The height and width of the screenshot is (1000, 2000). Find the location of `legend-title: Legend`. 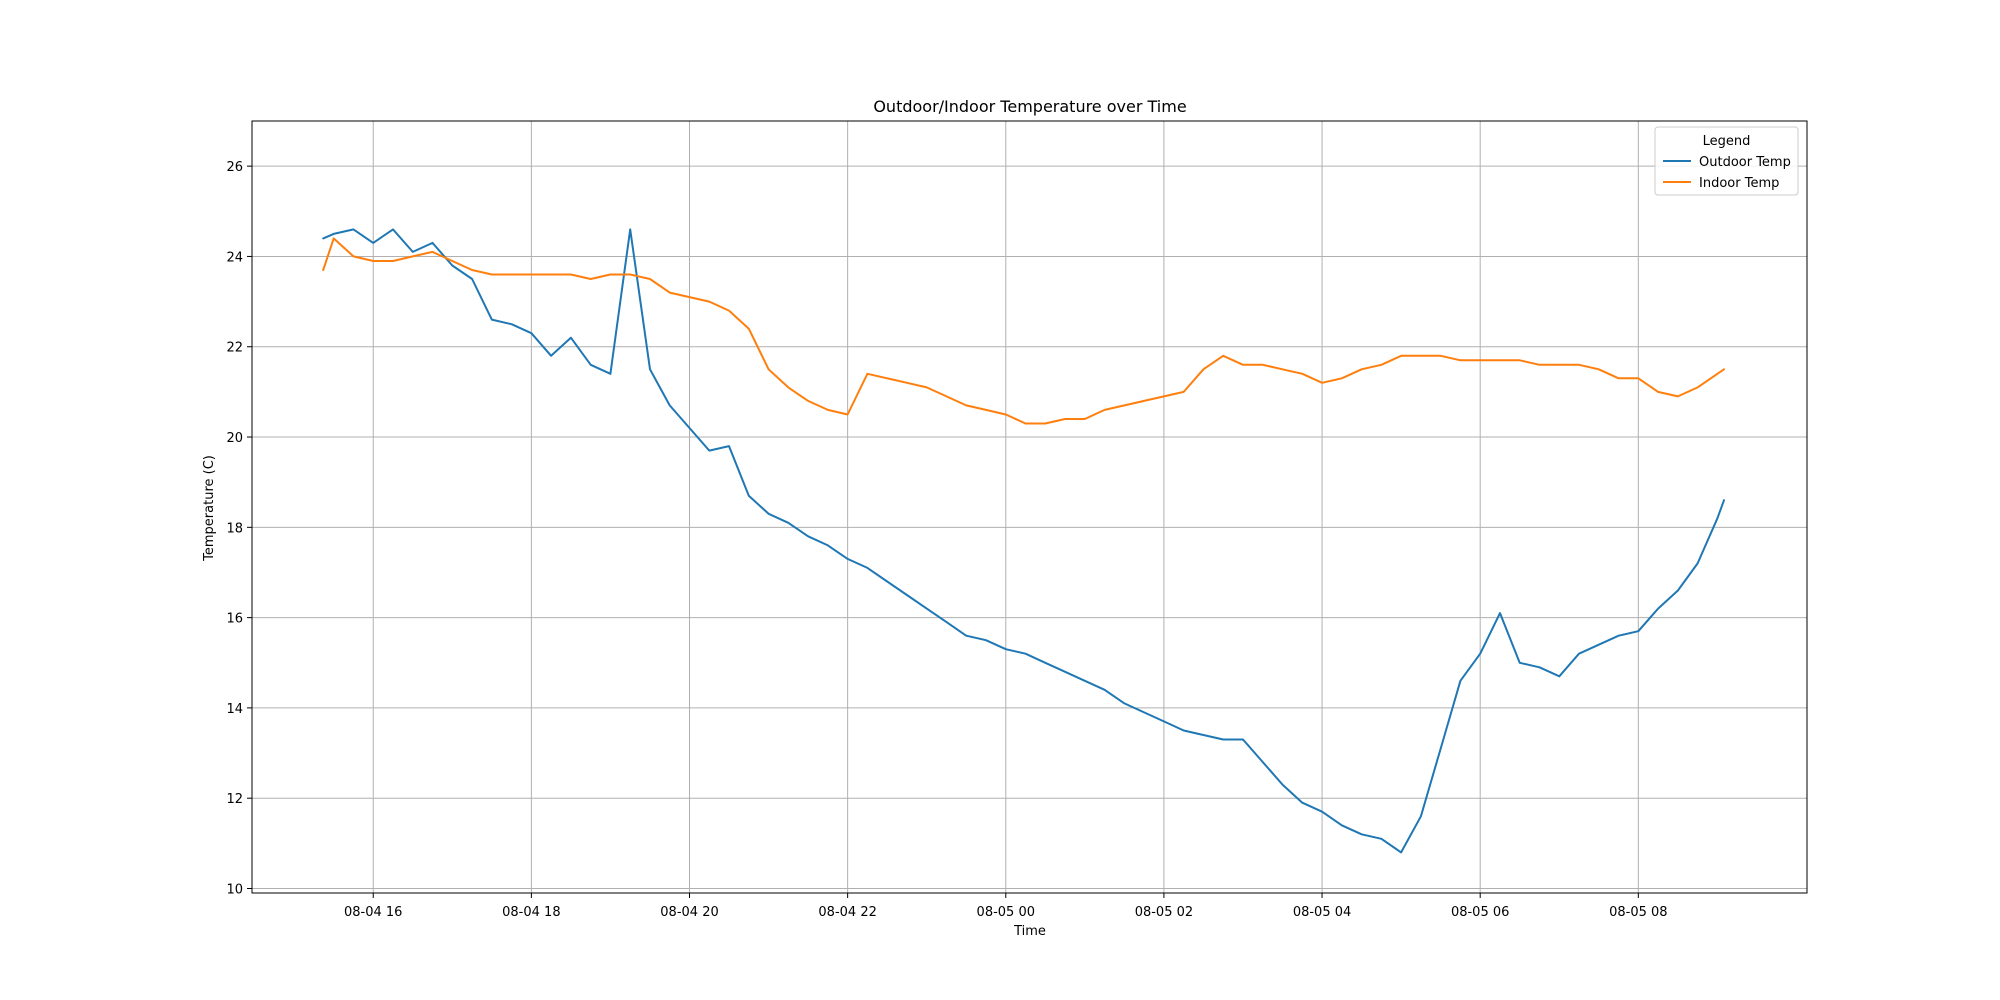

legend-title: Legend is located at coordinates (1727, 141).